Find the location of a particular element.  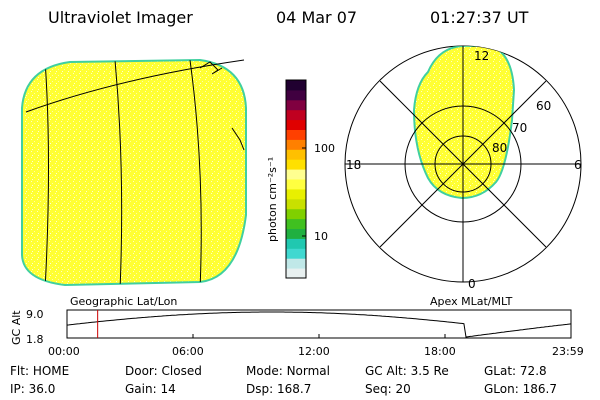

mlat-label-70: 70 is located at coordinates (519, 128).